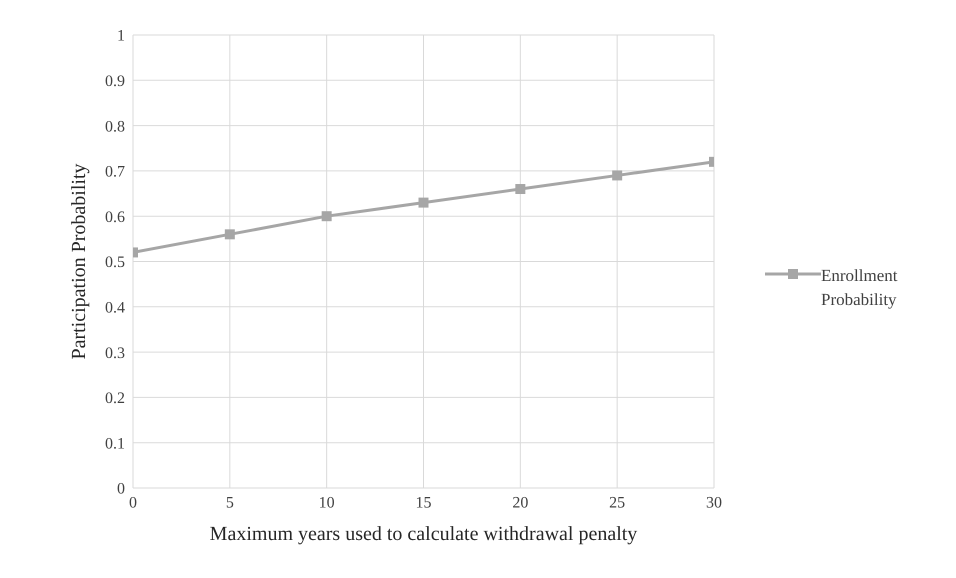  What do you see at coordinates (115, 353) in the screenshot?
I see `y-tick-label: 0.3` at bounding box center [115, 353].